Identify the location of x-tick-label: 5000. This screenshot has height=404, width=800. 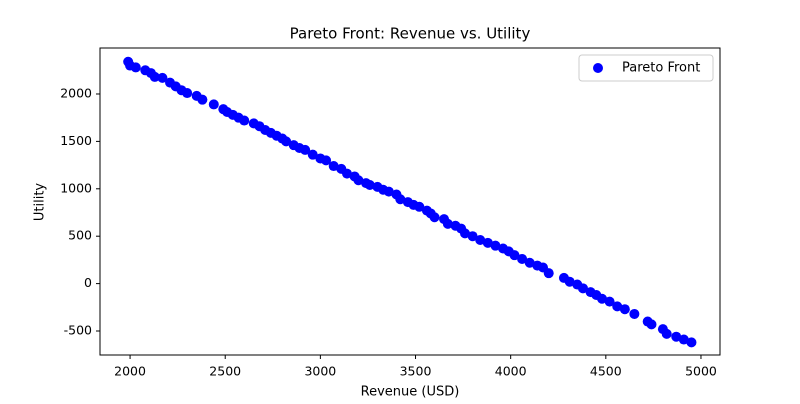
(701, 371).